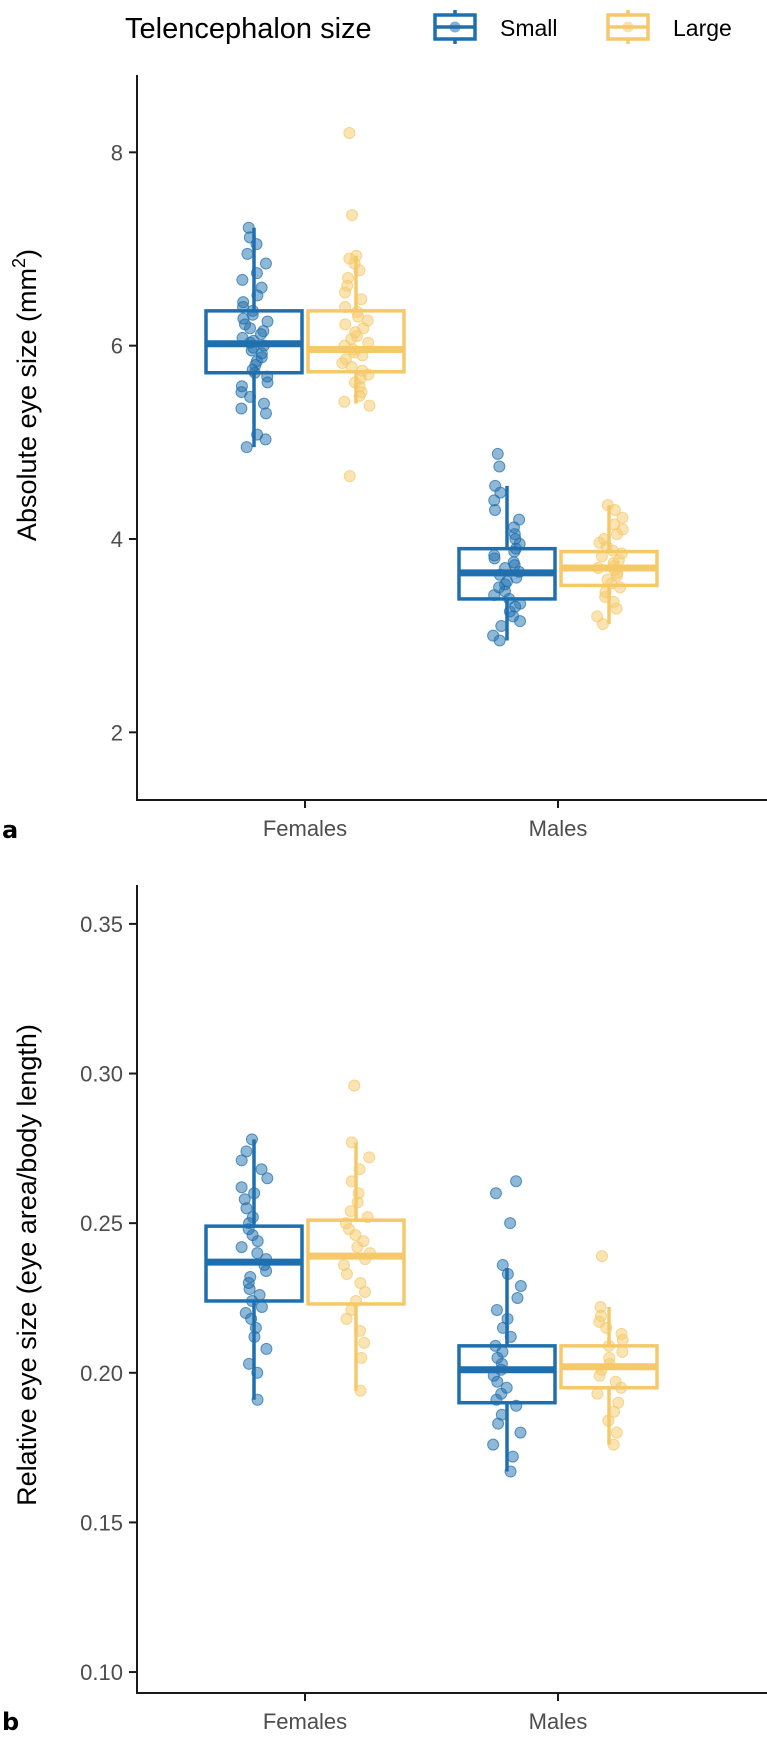 This screenshot has width=767, height=1740. I want to click on y-tick-label: 0.10, so click(101, 1672).